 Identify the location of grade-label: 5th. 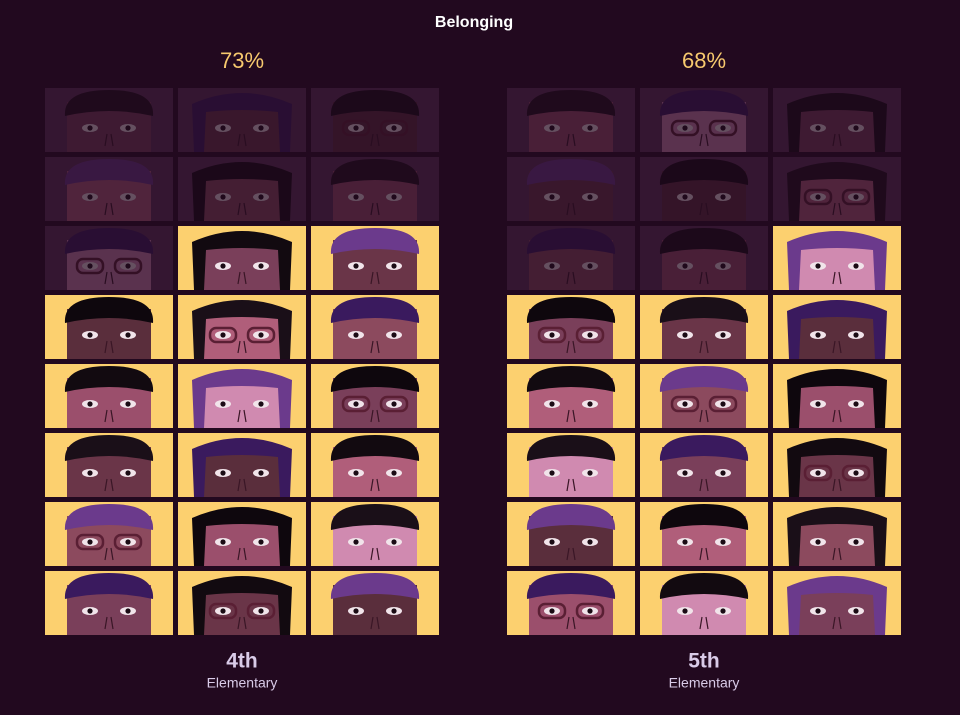
(704, 661).